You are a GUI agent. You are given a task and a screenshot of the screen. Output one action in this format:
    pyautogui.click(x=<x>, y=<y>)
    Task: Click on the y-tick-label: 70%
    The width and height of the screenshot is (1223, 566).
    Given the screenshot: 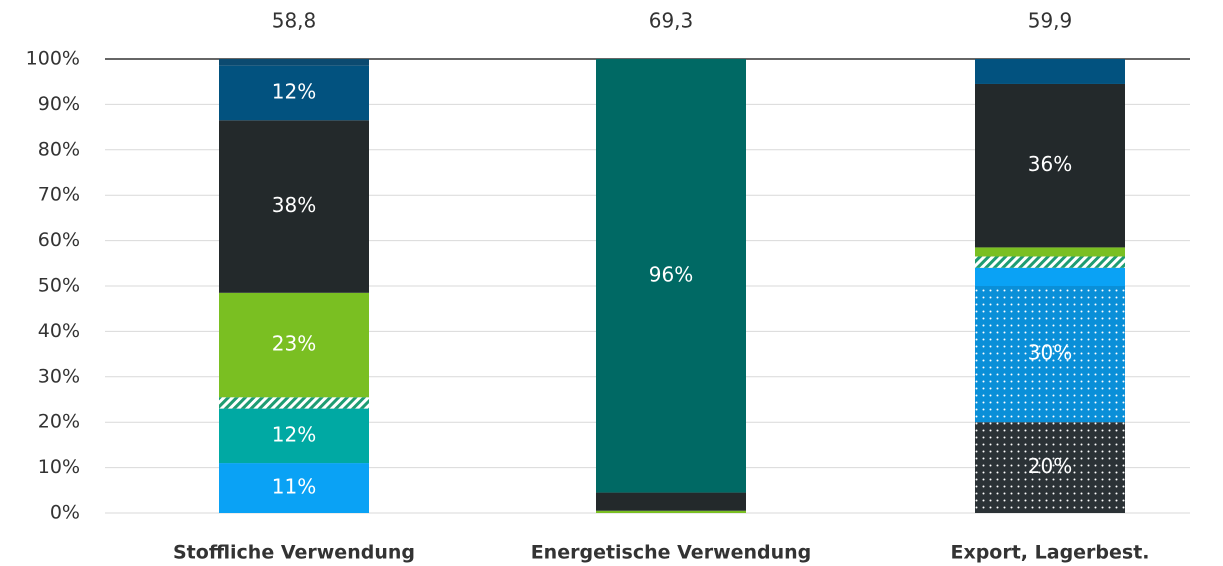 What is the action you would take?
    pyautogui.click(x=59, y=195)
    